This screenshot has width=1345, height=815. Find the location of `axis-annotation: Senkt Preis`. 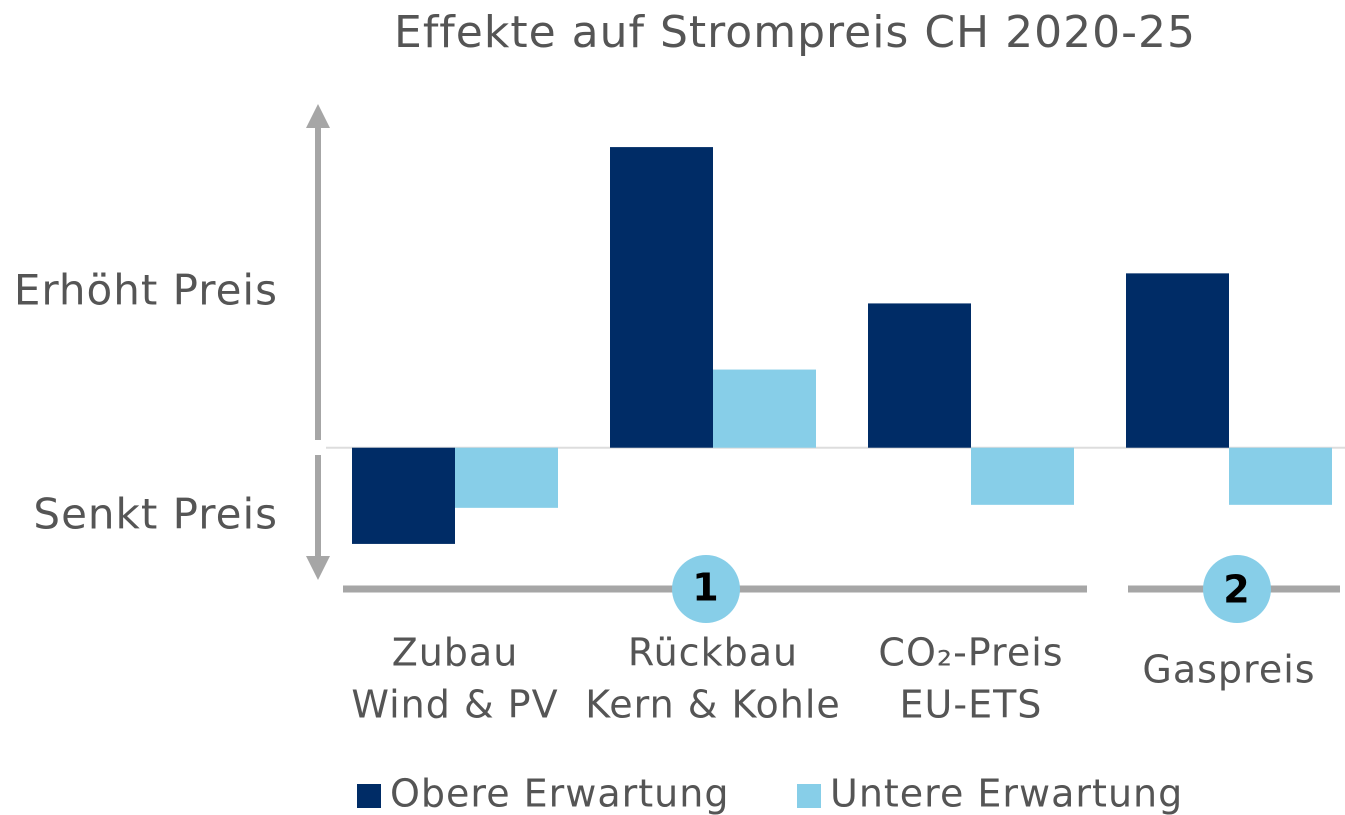

axis-annotation: Senkt Preis is located at coordinates (155, 514).